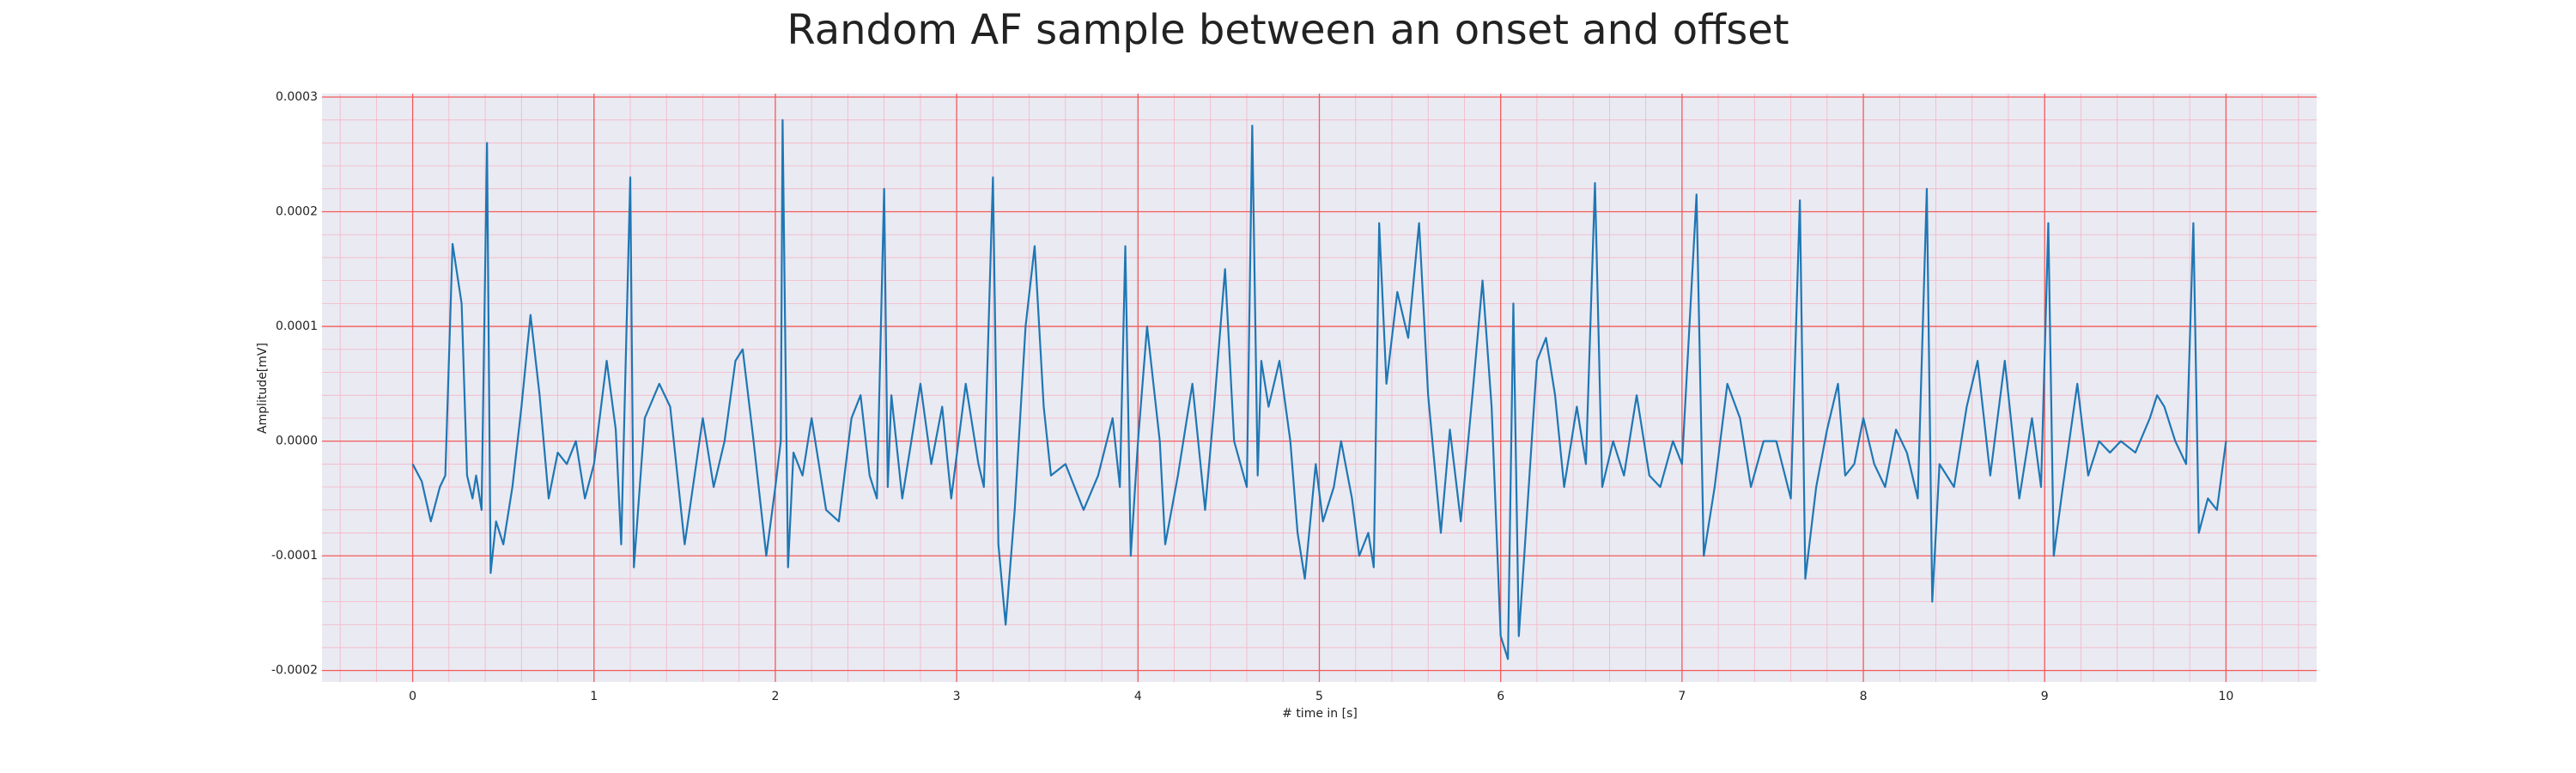 The image size is (2576, 773). Describe the element at coordinates (297, 442) in the screenshot. I see `y-tick-label: 0.0000` at that location.